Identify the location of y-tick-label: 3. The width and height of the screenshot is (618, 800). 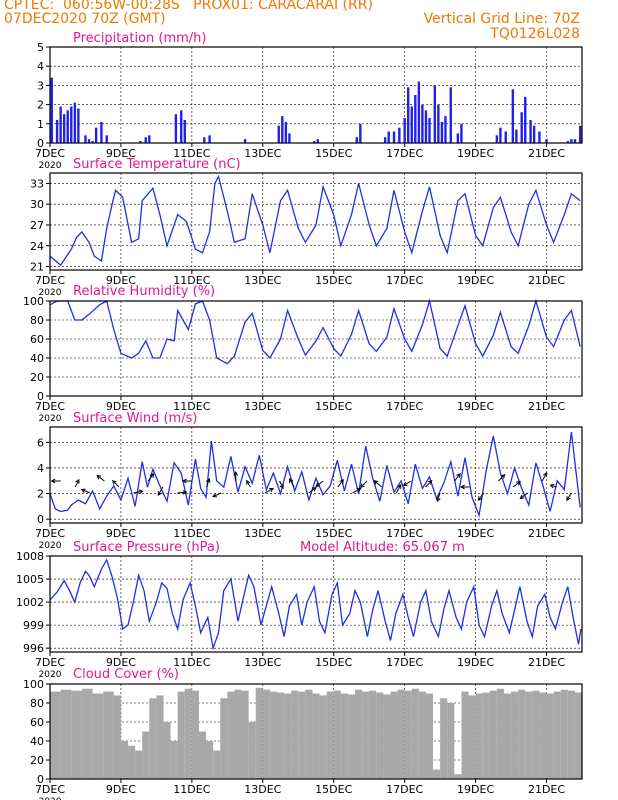
(40, 85).